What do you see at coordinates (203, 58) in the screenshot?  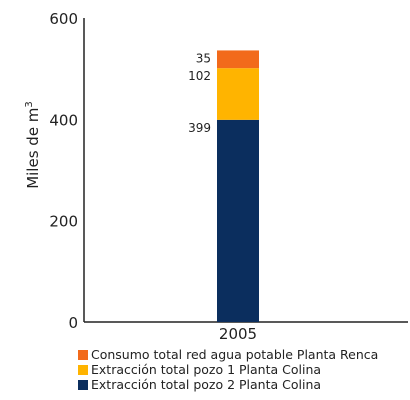 I see `value-label-consumo-red-renca: 35` at bounding box center [203, 58].